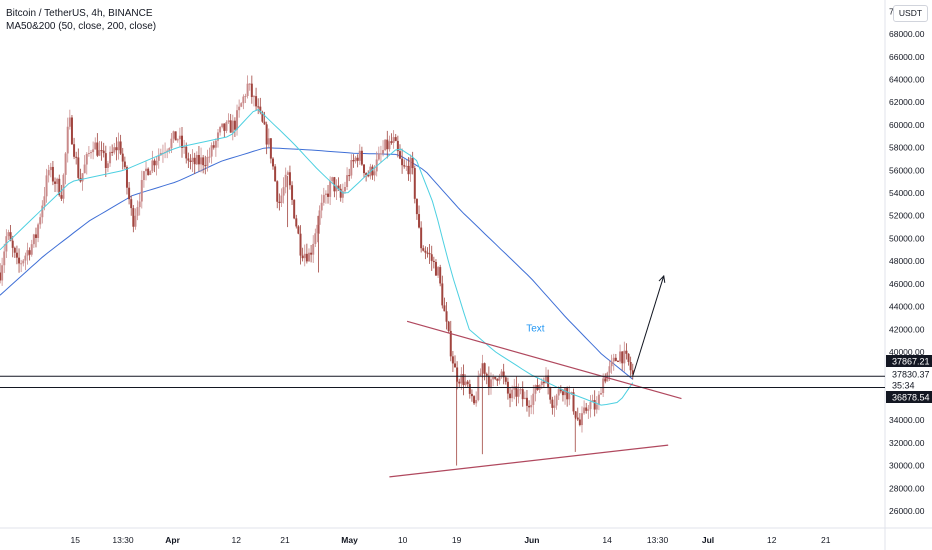 The height and width of the screenshot is (550, 932). What do you see at coordinates (662, 278) in the screenshot?
I see `projection-arrow-head` at bounding box center [662, 278].